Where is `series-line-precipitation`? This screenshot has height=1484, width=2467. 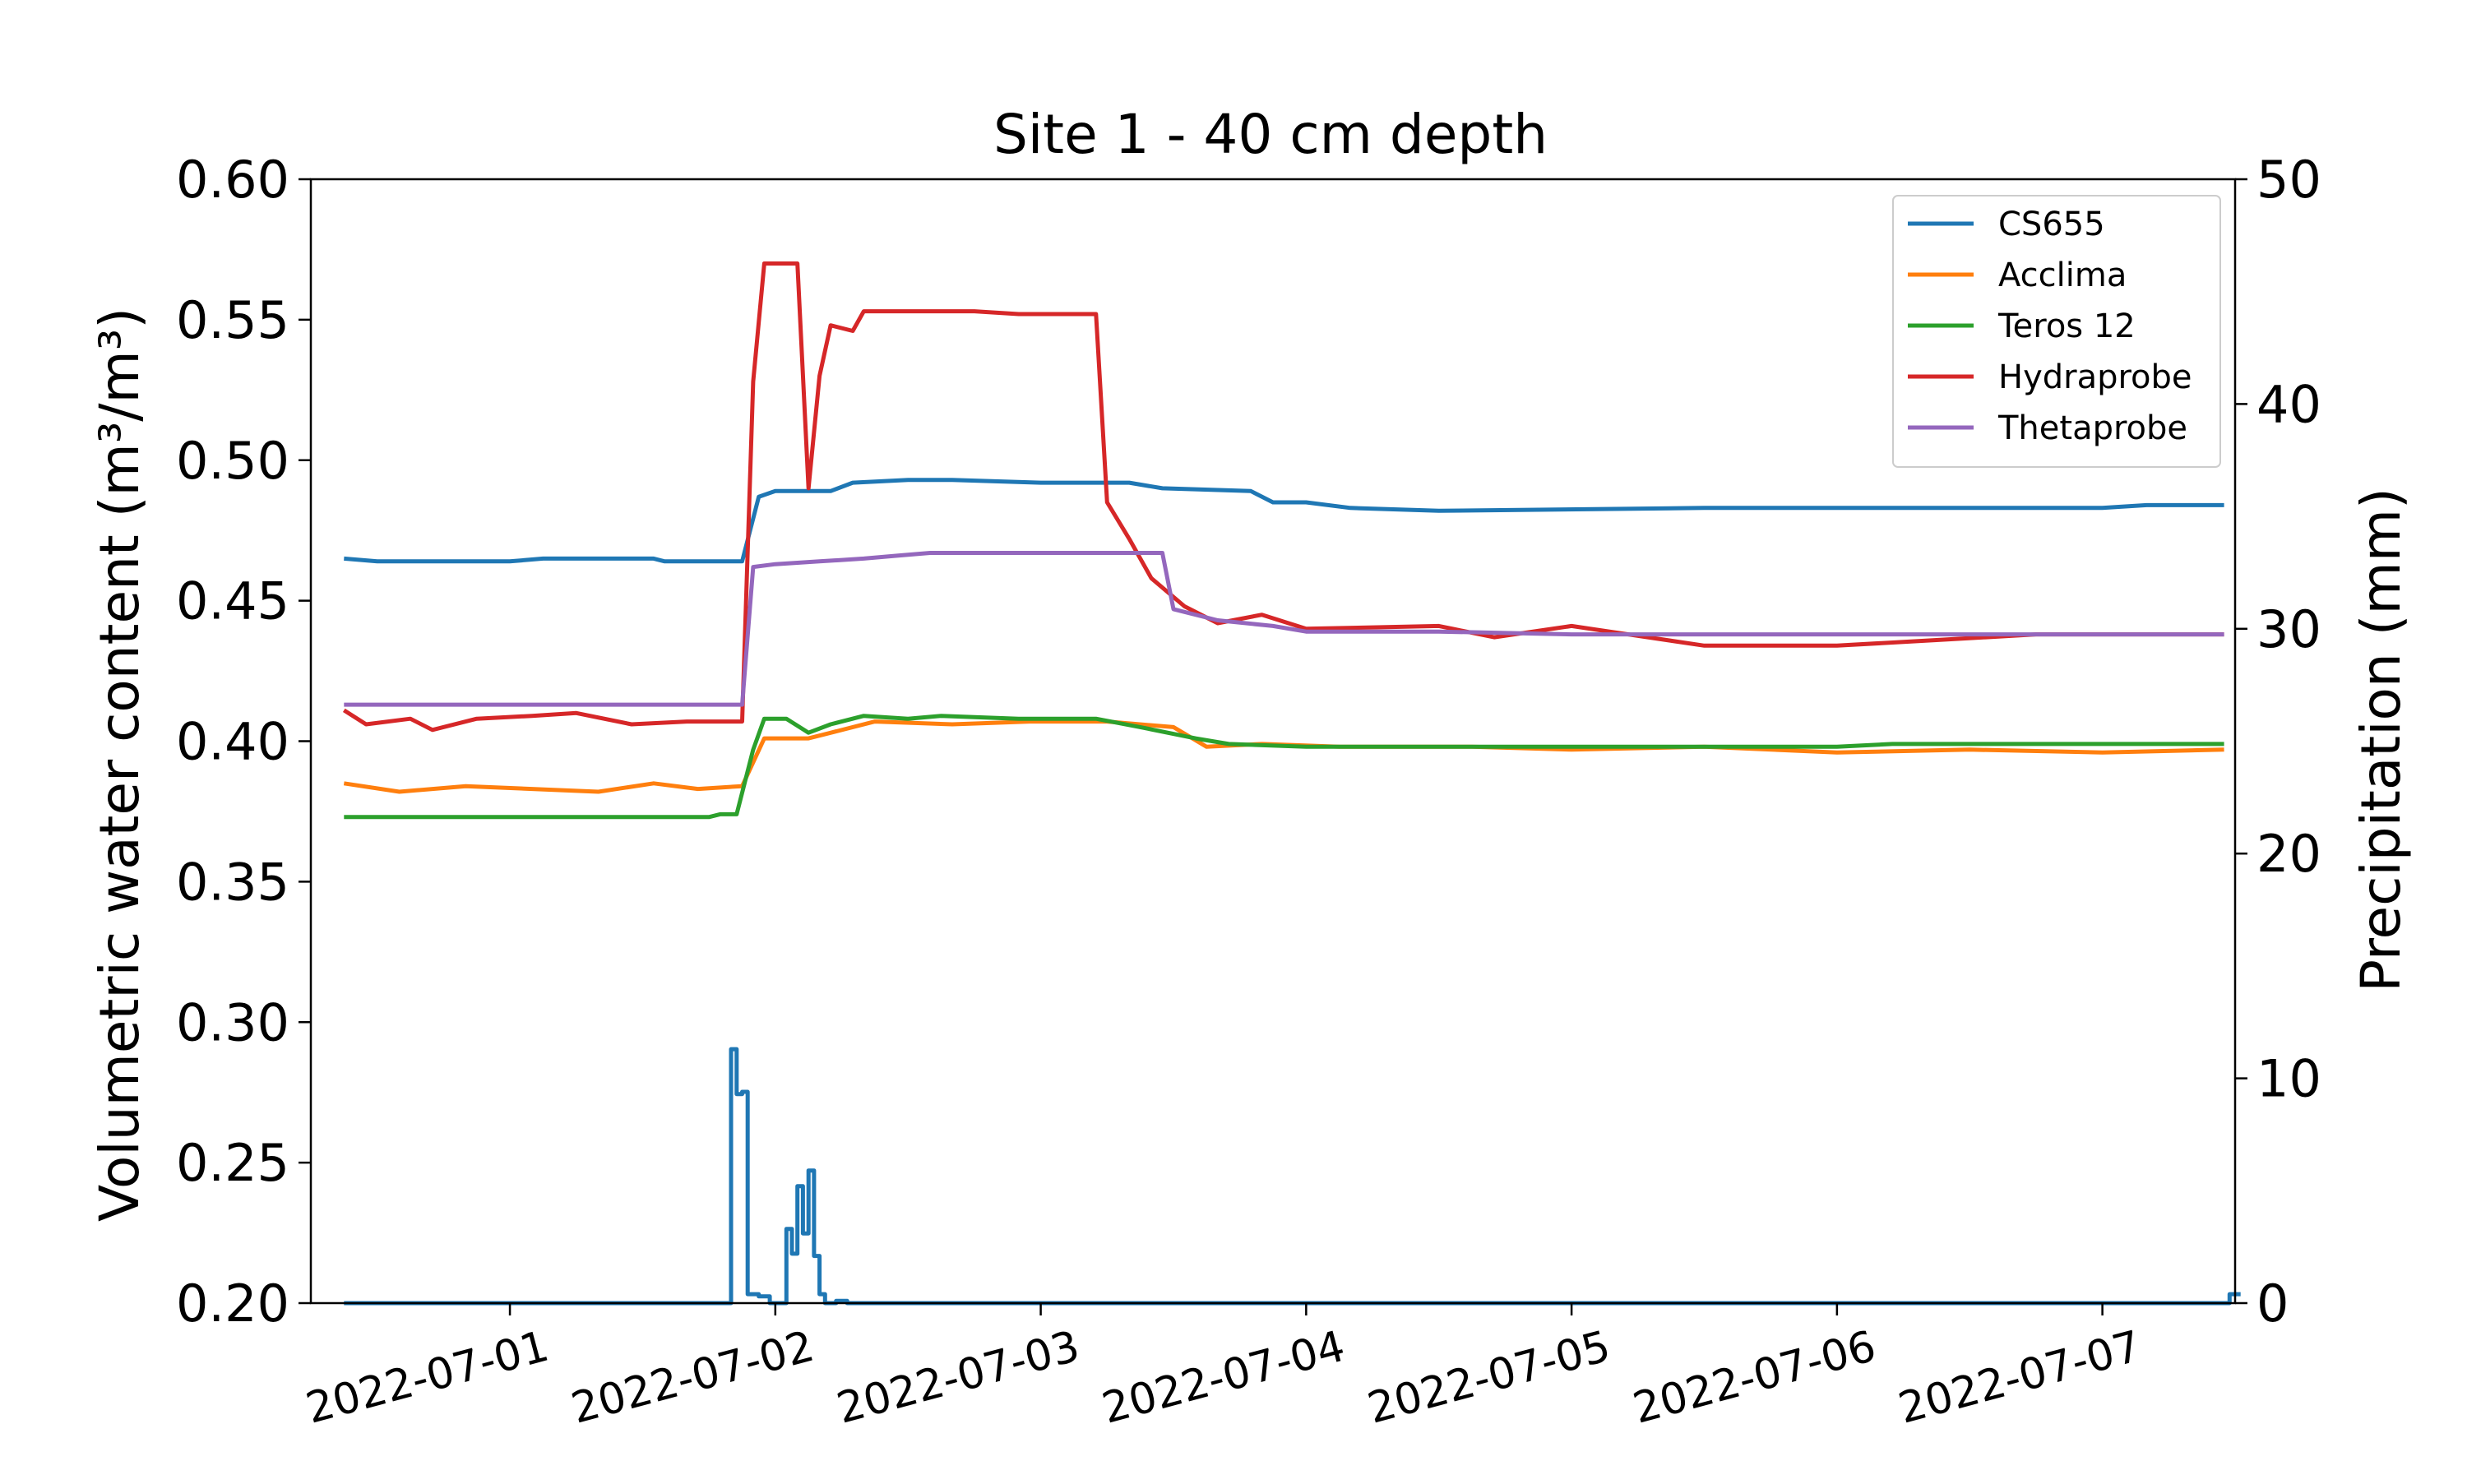 series-line-precipitation is located at coordinates (1292, 1177).